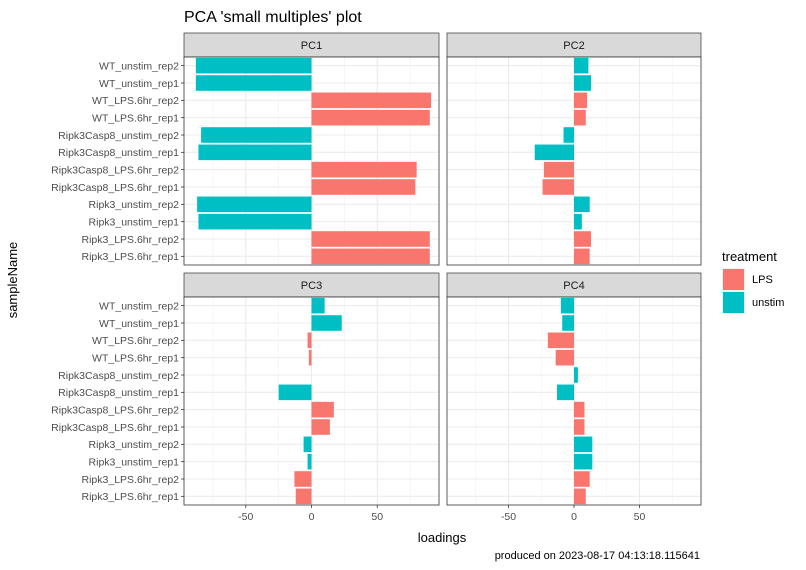 This screenshot has width=806, height=570. Describe the element at coordinates (749, 256) in the screenshot. I see `legend-title: treatment` at that location.